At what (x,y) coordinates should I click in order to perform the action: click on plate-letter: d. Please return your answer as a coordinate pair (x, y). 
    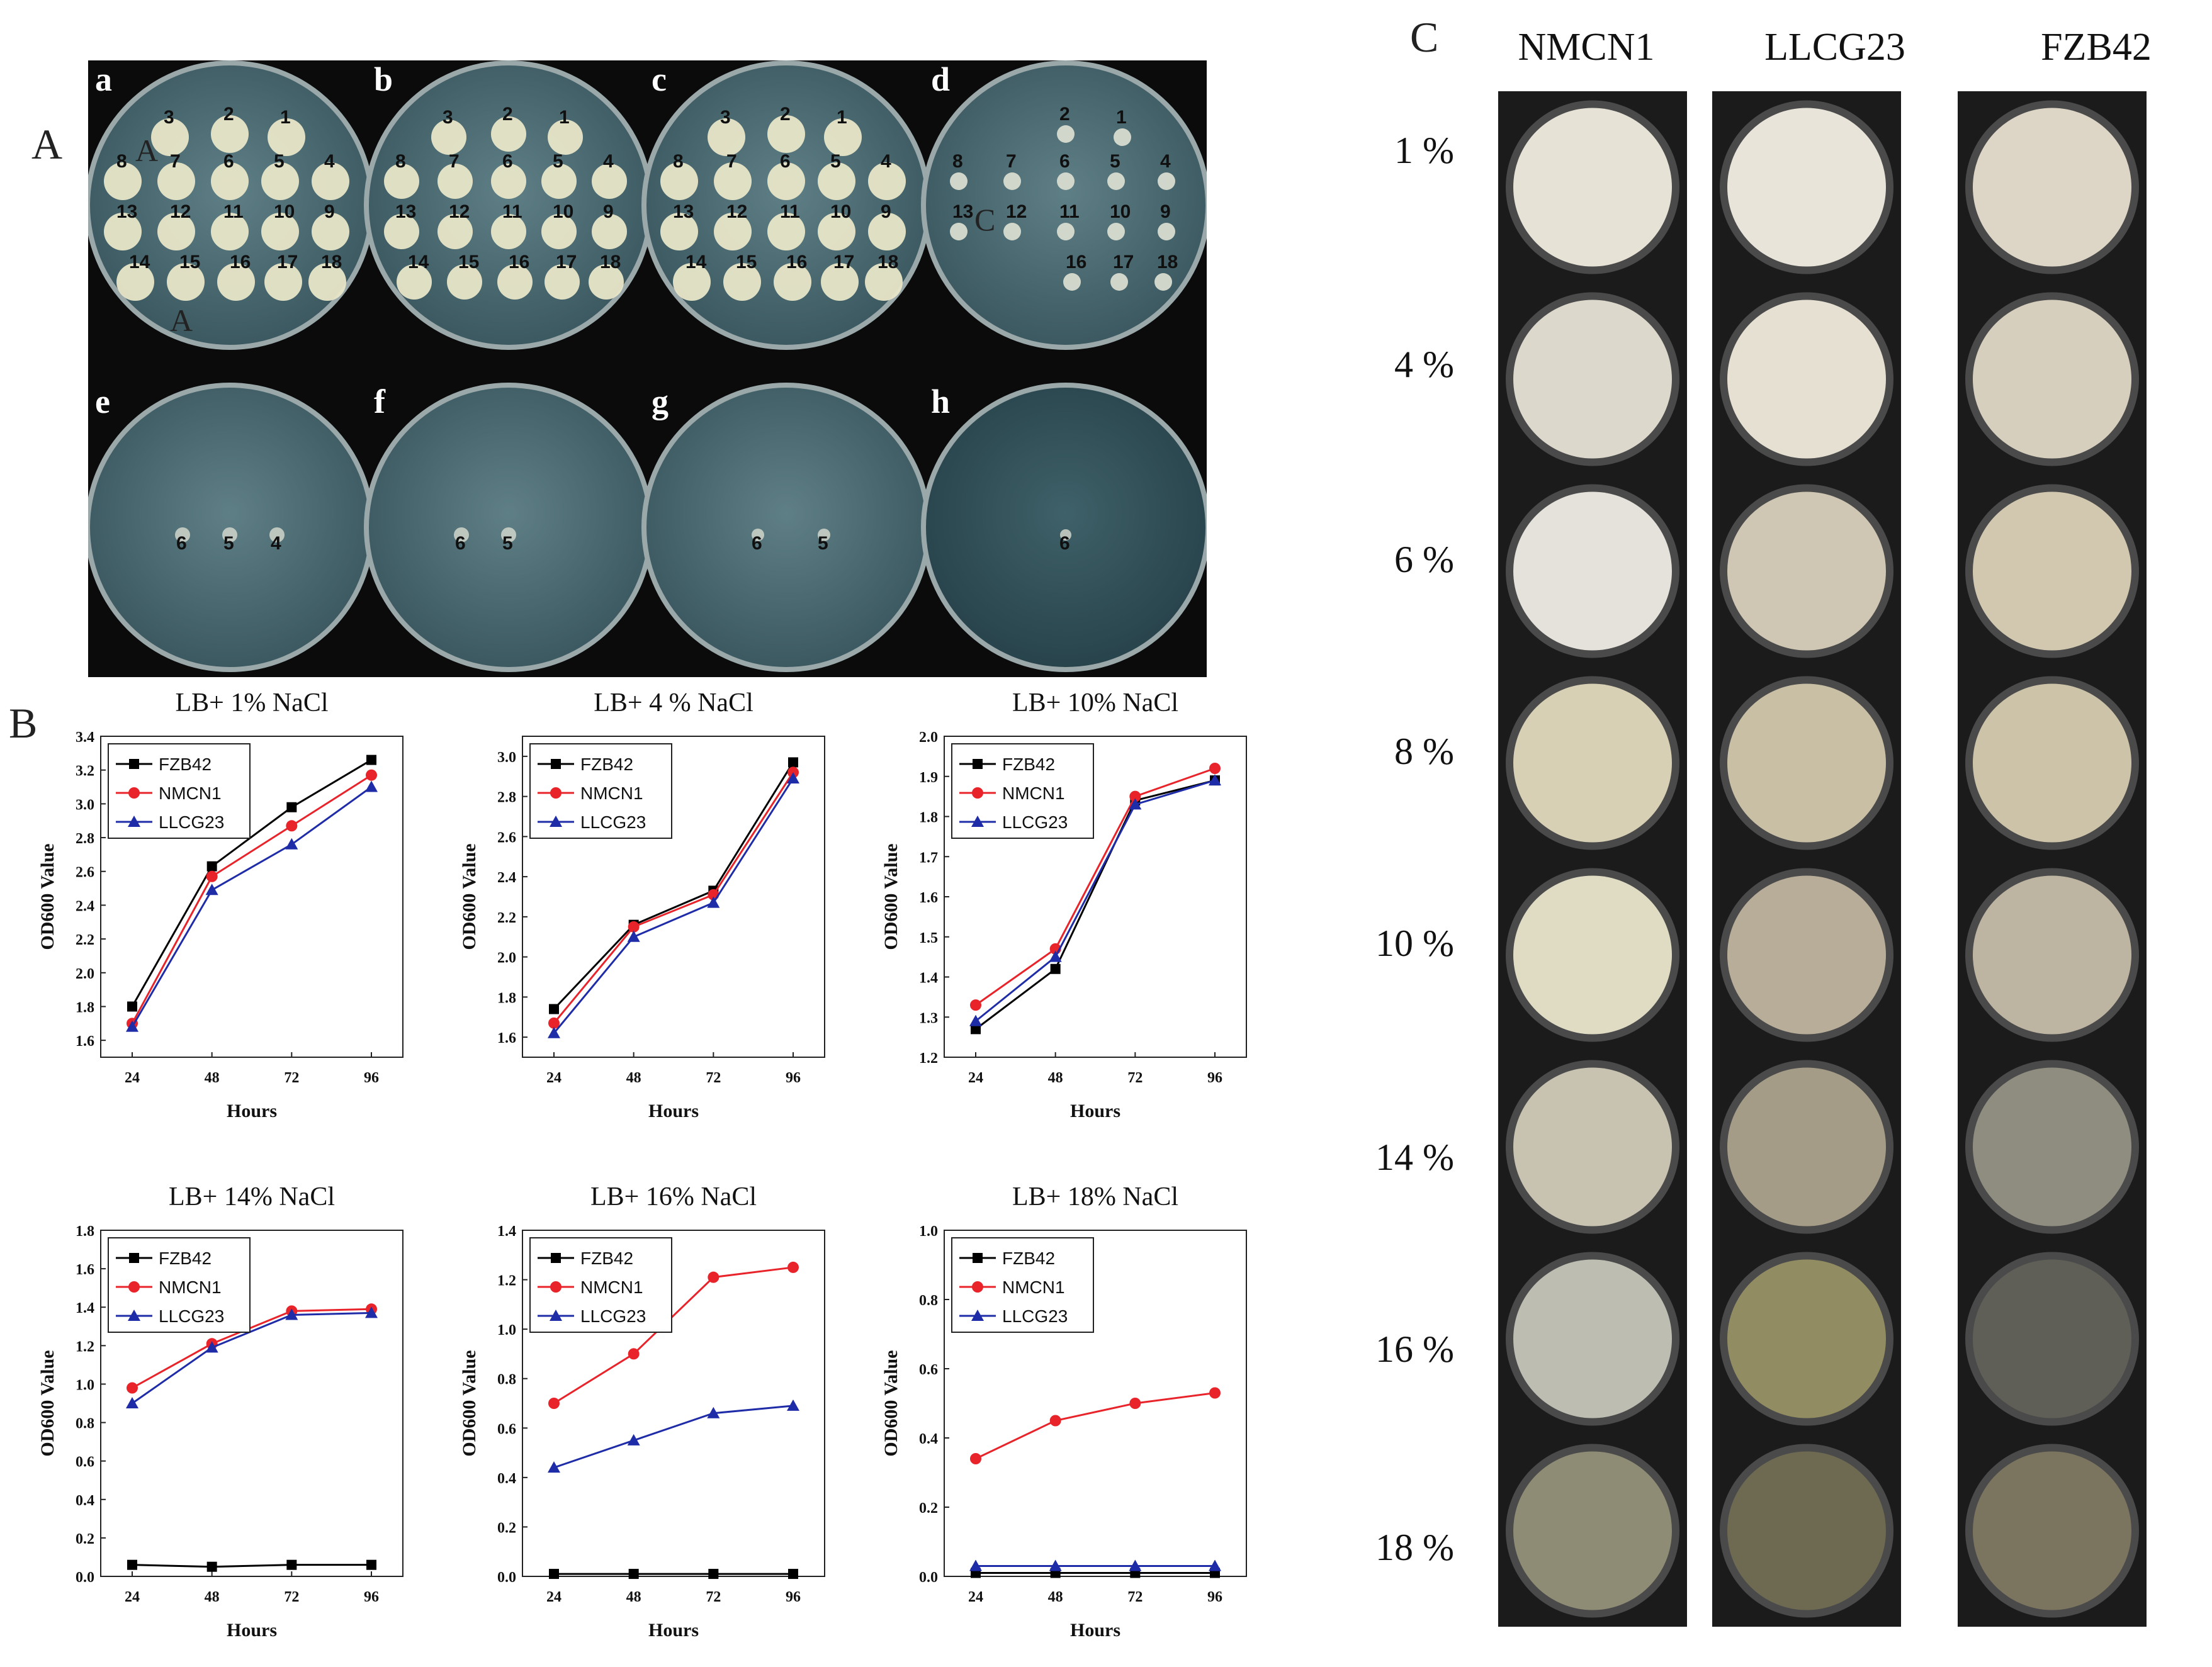
    Looking at the image, I should click on (940, 79).